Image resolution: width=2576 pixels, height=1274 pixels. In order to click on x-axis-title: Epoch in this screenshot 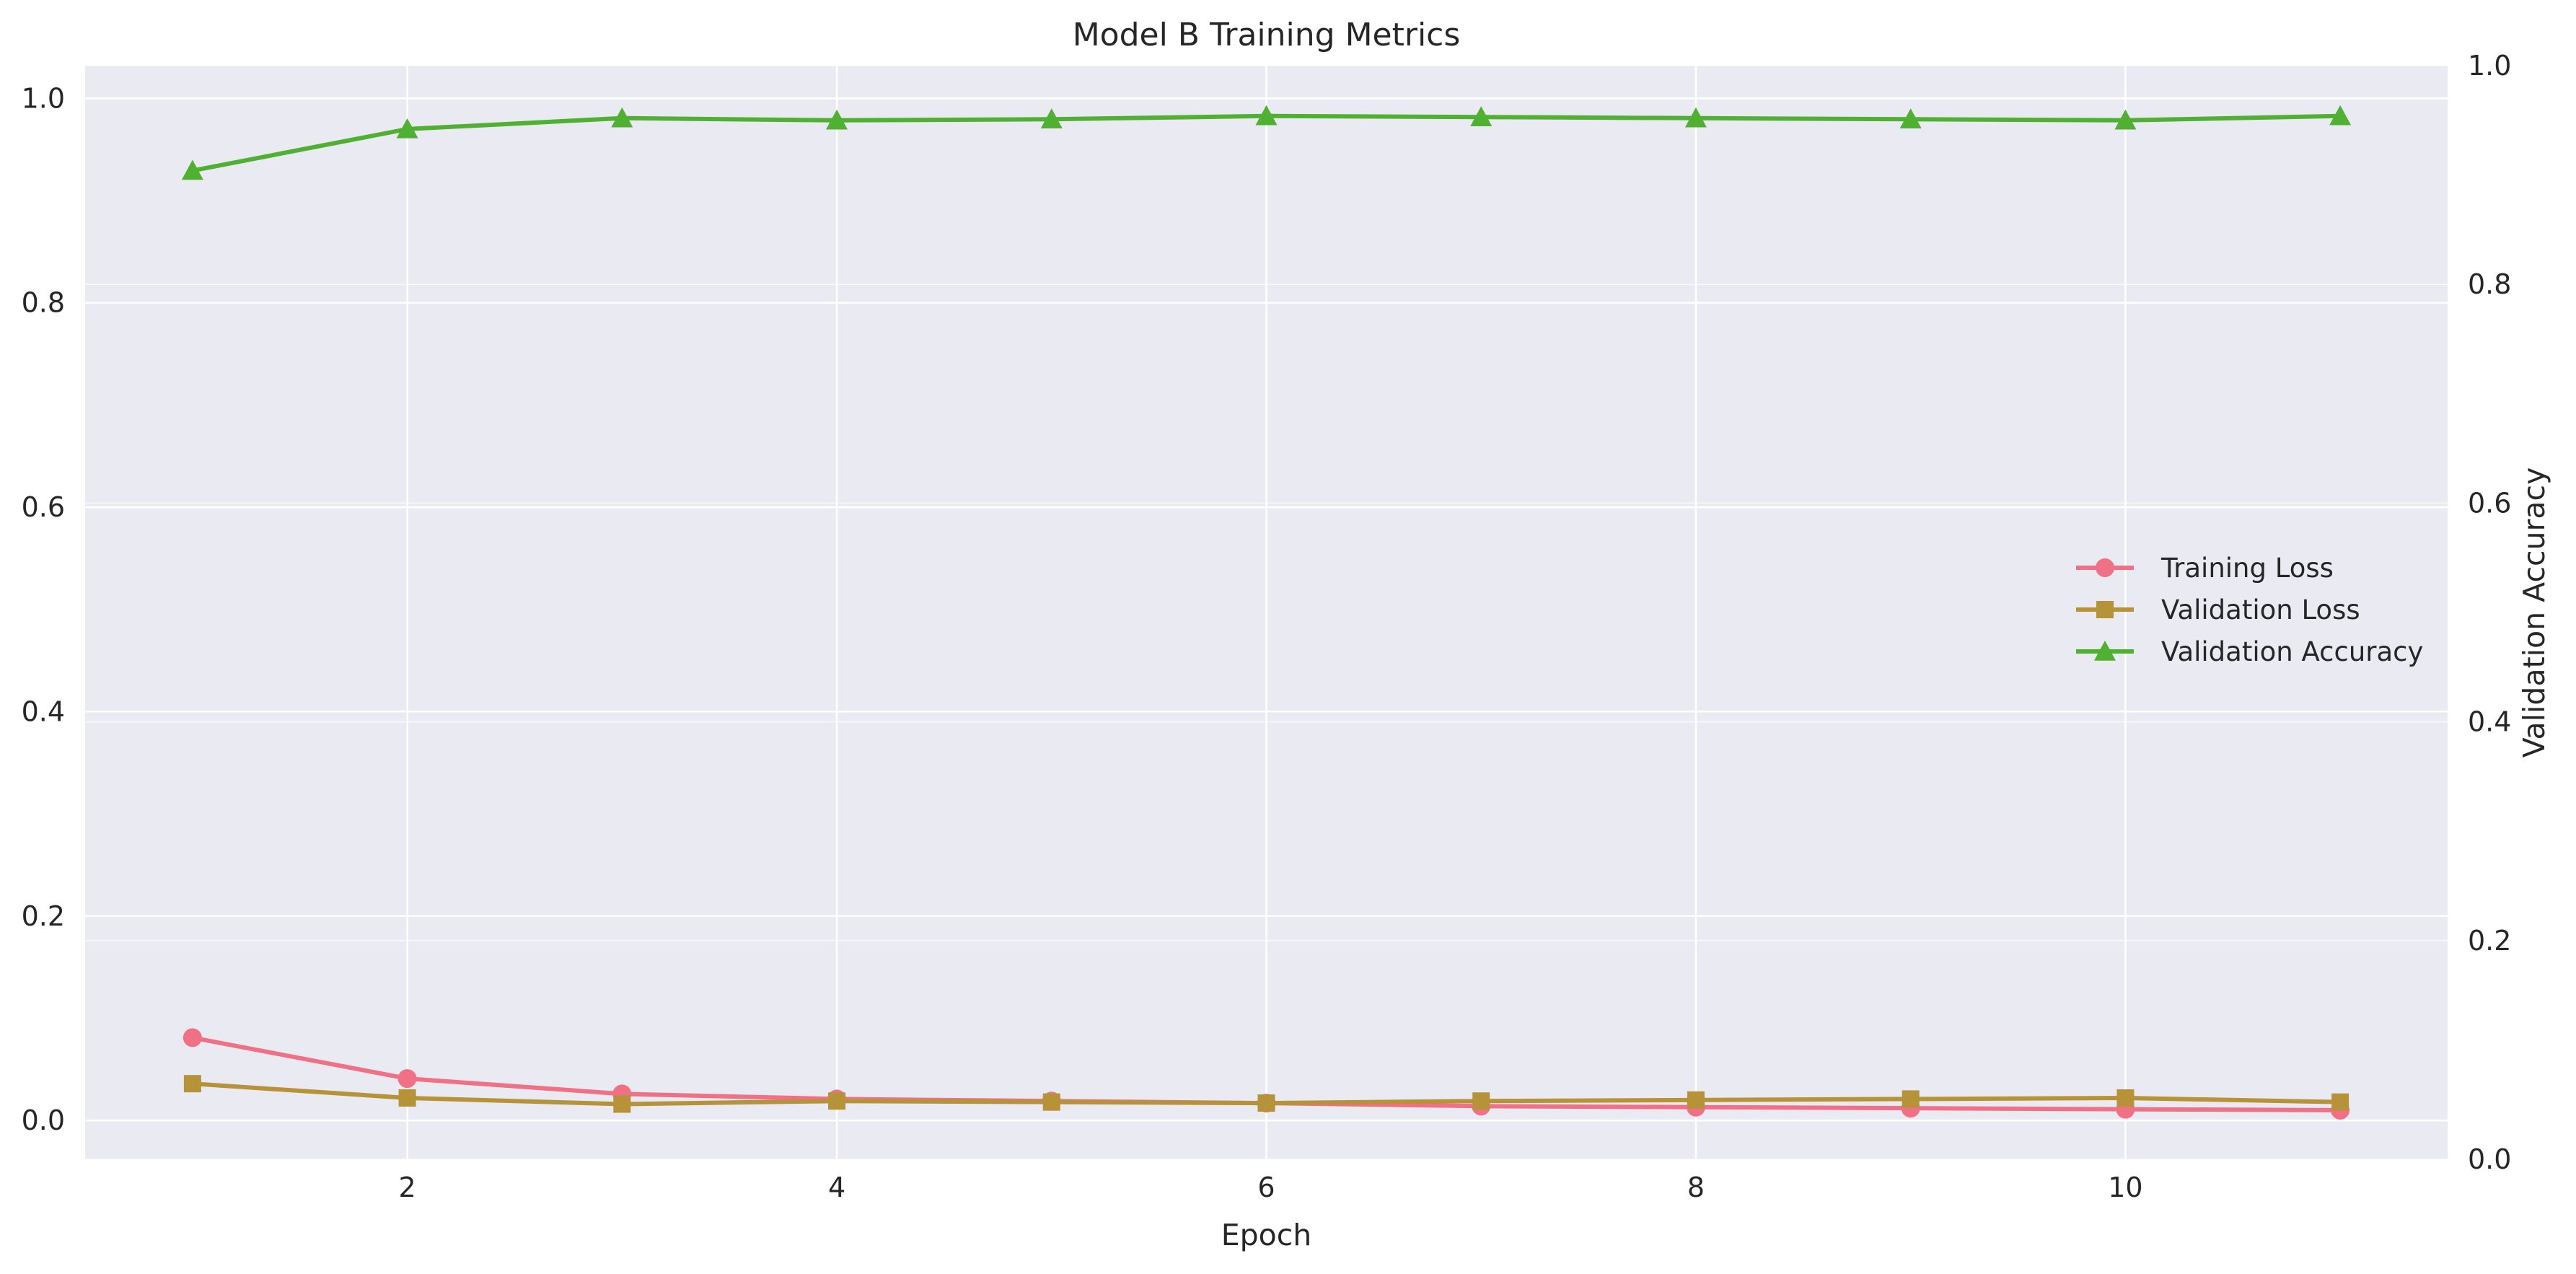, I will do `click(1266, 1235)`.